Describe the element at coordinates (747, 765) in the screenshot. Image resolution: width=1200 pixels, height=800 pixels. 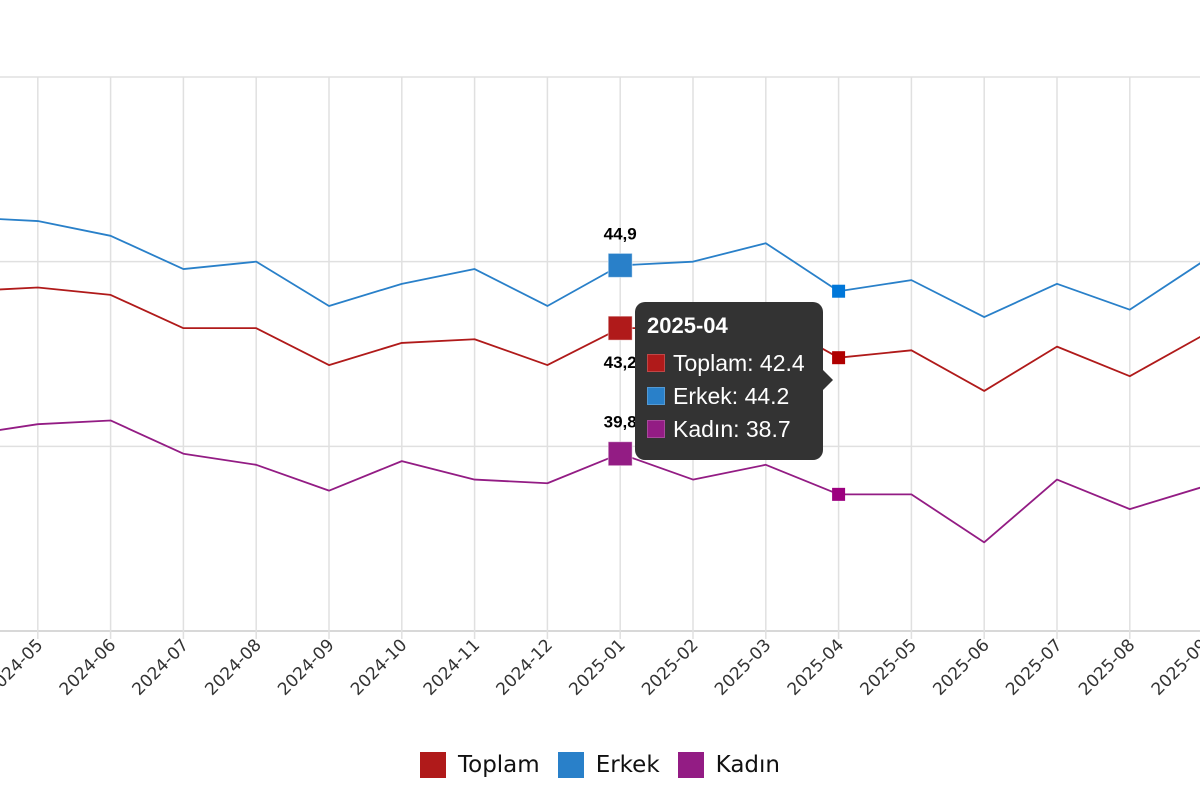
I see `legend-label-kadin: Kadın` at that location.